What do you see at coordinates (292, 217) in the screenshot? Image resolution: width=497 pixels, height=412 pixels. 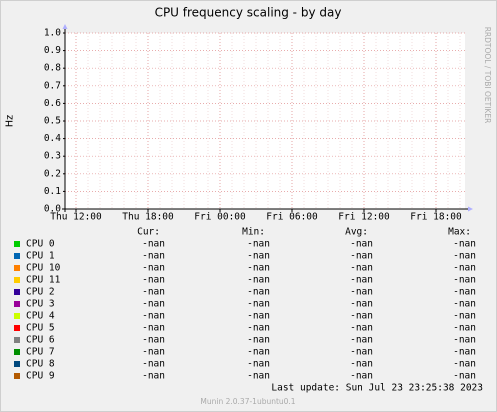 I see `x-tick-label: Fri 06:00` at bounding box center [292, 217].